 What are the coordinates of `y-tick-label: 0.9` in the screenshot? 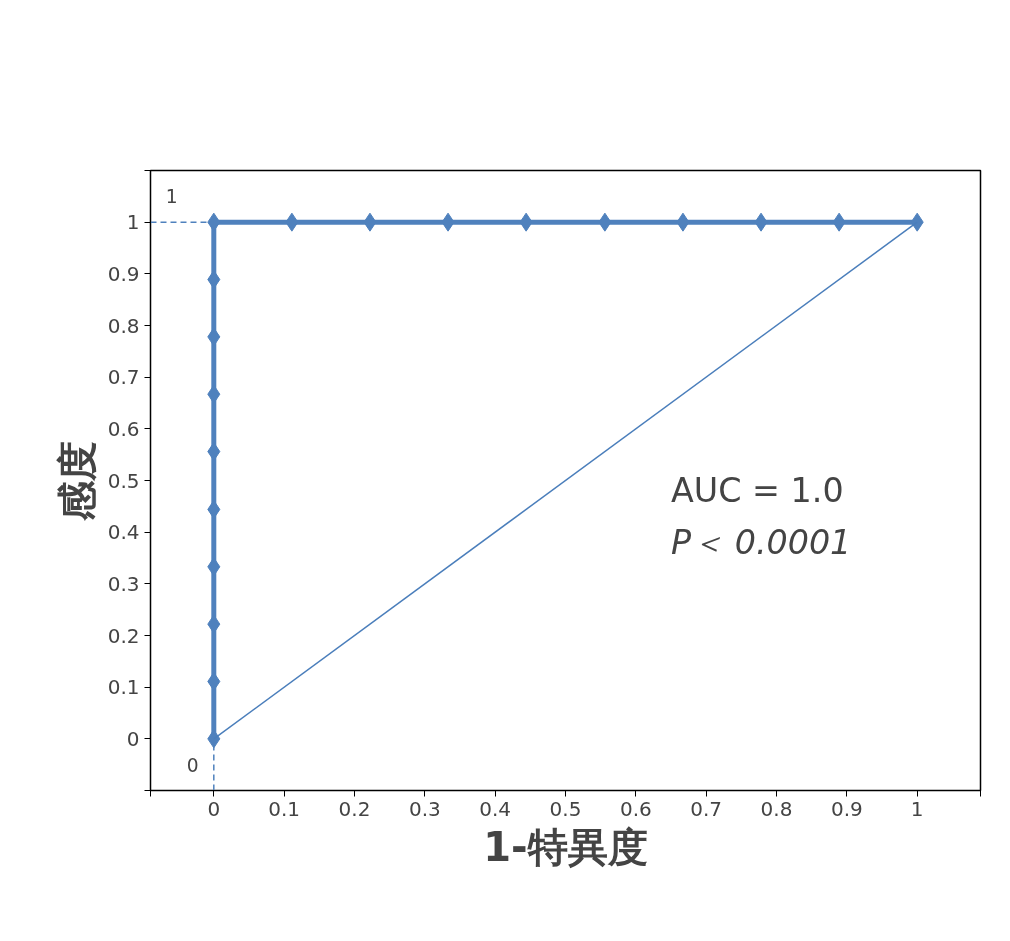 It's located at (123, 273).